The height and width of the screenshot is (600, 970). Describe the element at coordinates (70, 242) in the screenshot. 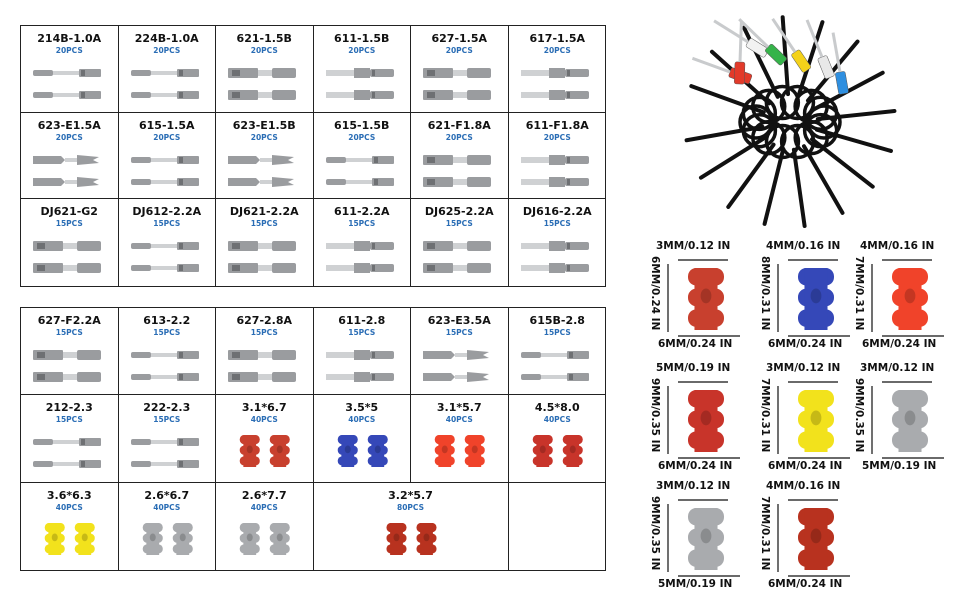

I see `terminal-cell: DJ621-G2 15PCS` at that location.